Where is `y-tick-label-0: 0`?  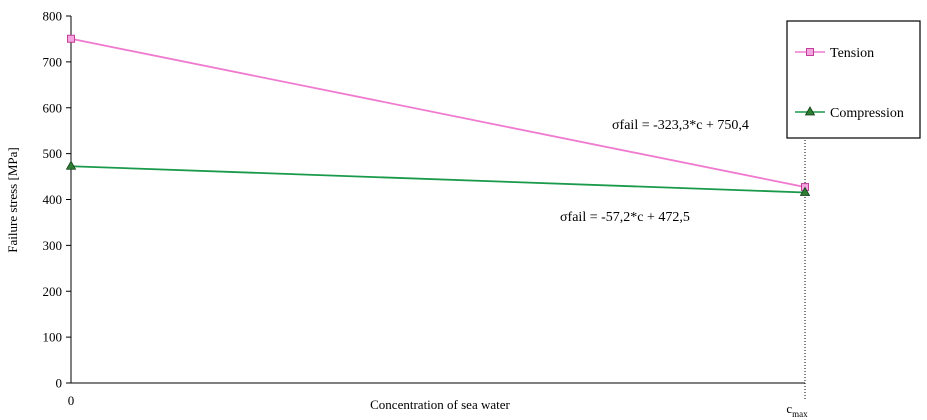
y-tick-label-0: 0 is located at coordinates (59, 383).